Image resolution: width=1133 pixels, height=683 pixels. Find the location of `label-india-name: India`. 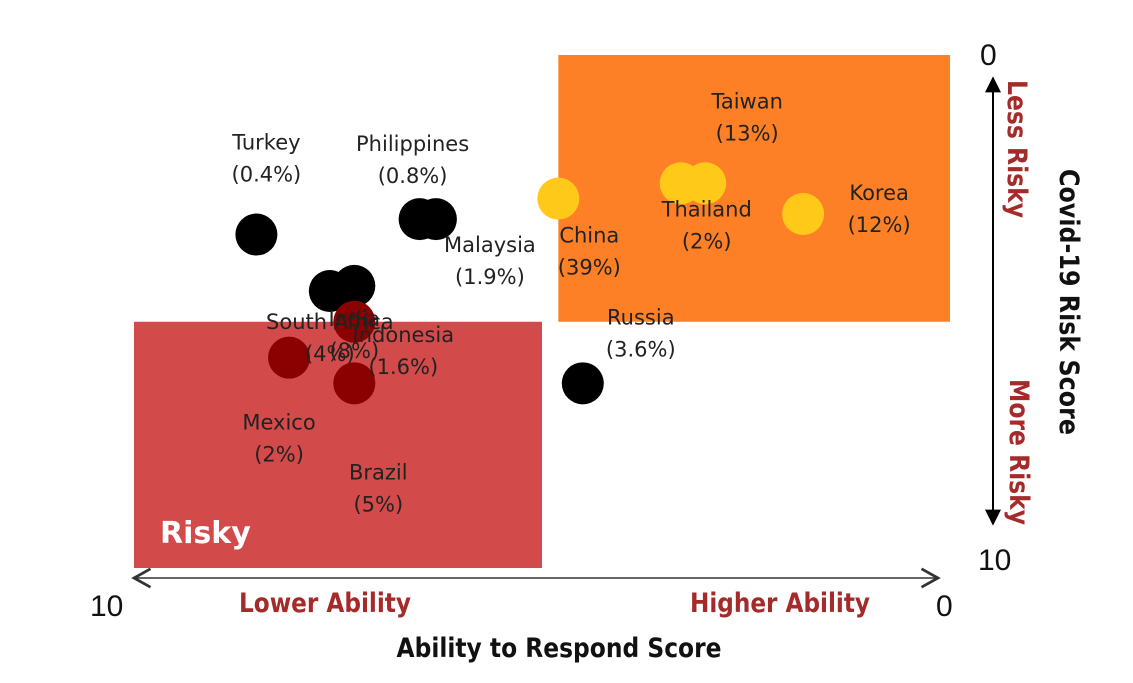

label-india-name: India is located at coordinates (355, 319).